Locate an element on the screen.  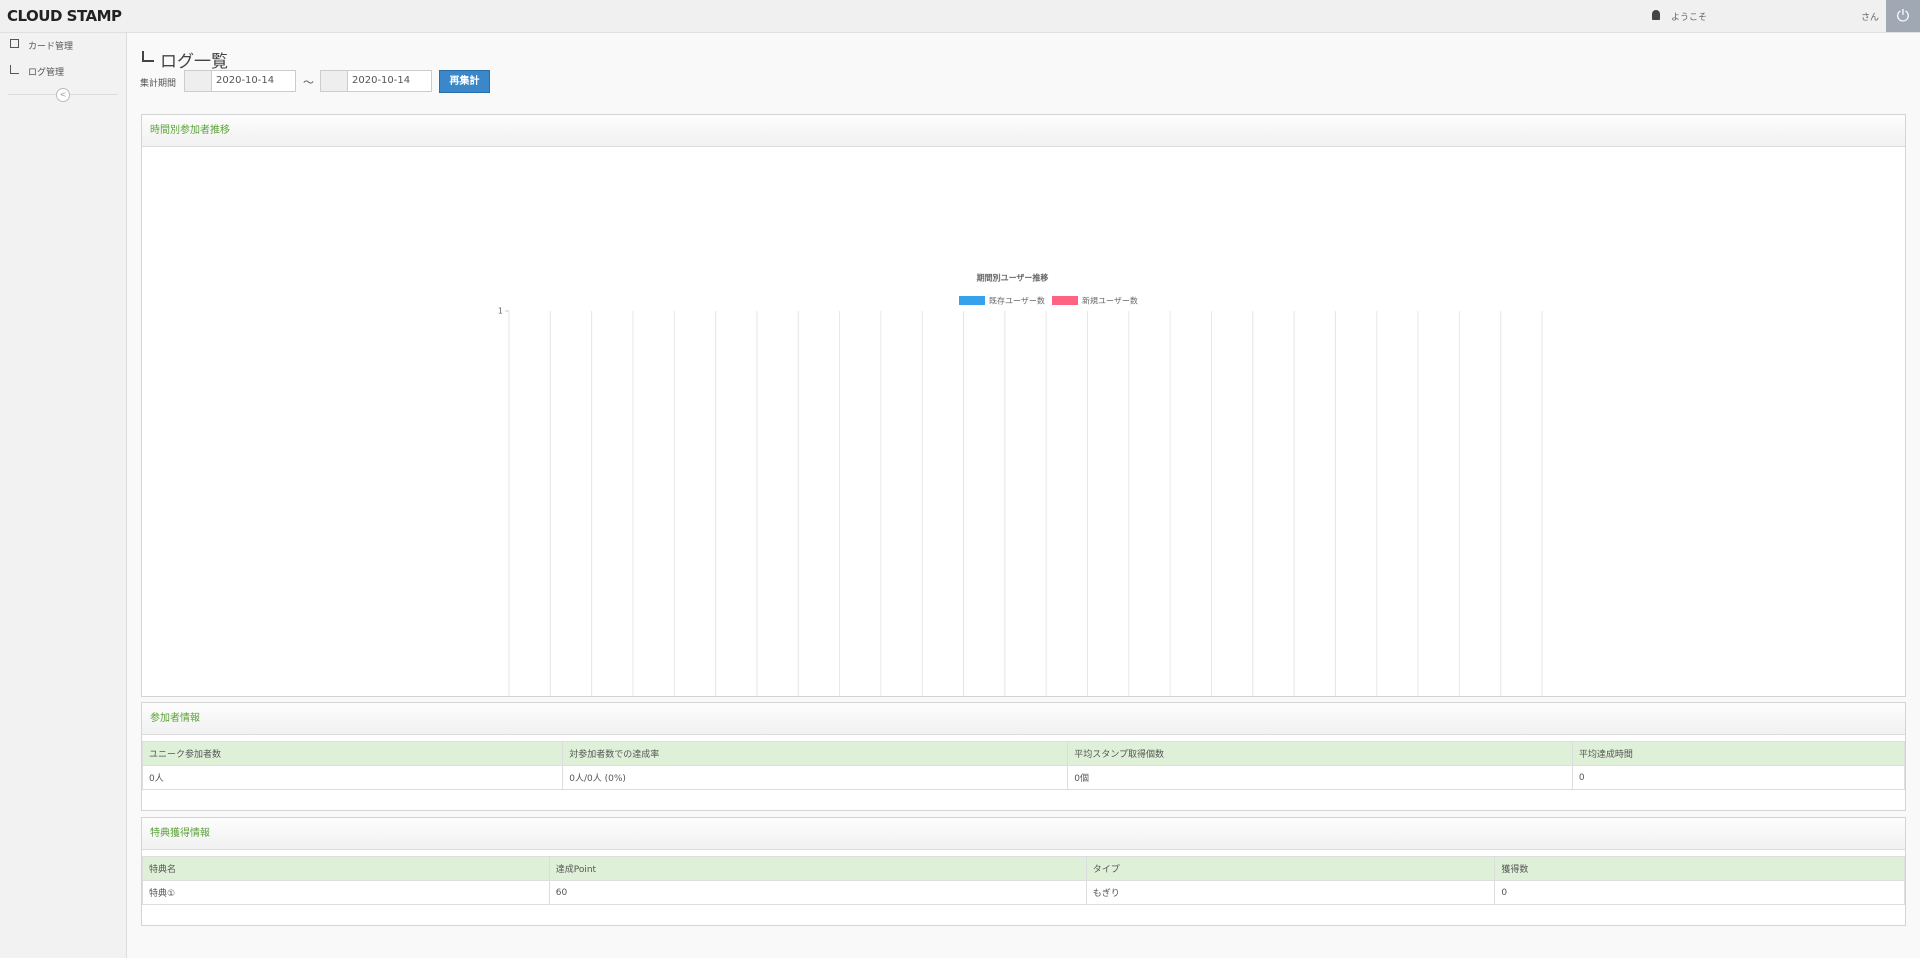
cell: 0人/0人 (0%) is located at coordinates (815, 777).